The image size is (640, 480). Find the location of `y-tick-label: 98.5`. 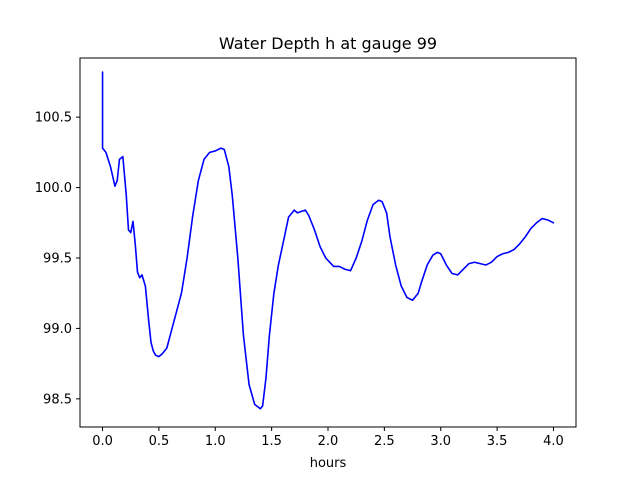

y-tick-label: 98.5 is located at coordinates (57, 399).